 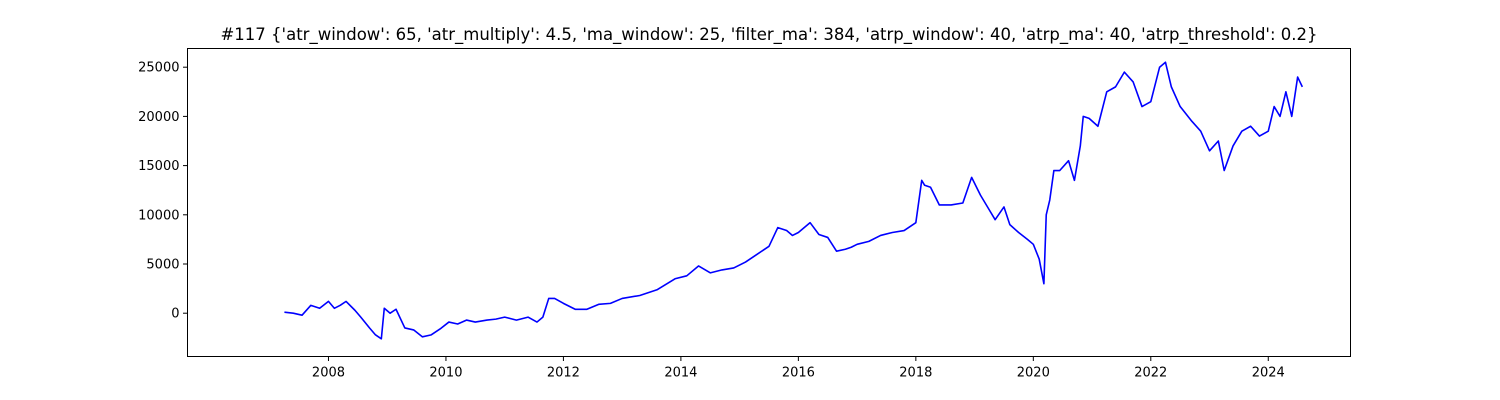 I want to click on x-tick-label: 2014, so click(x=680, y=373).